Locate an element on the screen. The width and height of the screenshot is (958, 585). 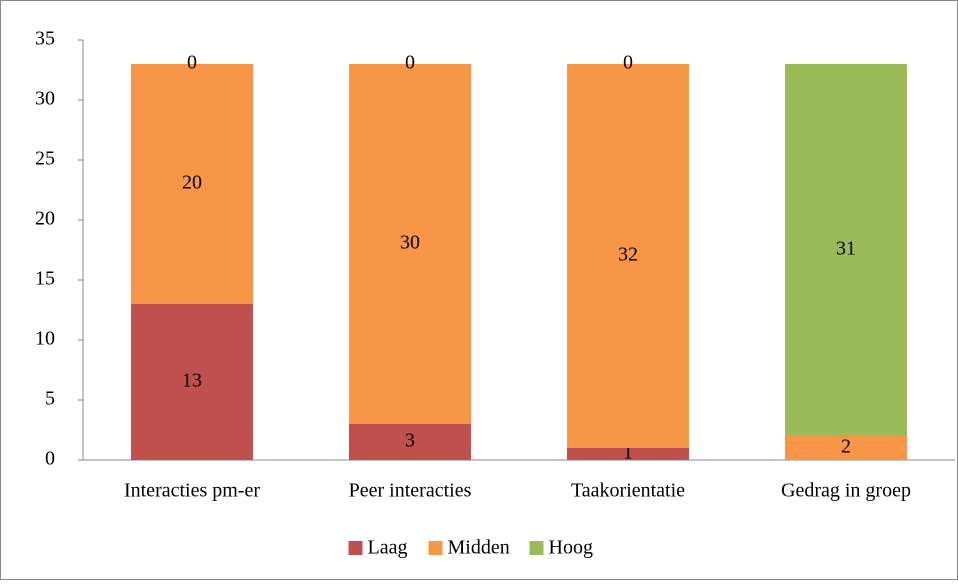
x-tick-label: Gedrag in groep is located at coordinates (846, 491).